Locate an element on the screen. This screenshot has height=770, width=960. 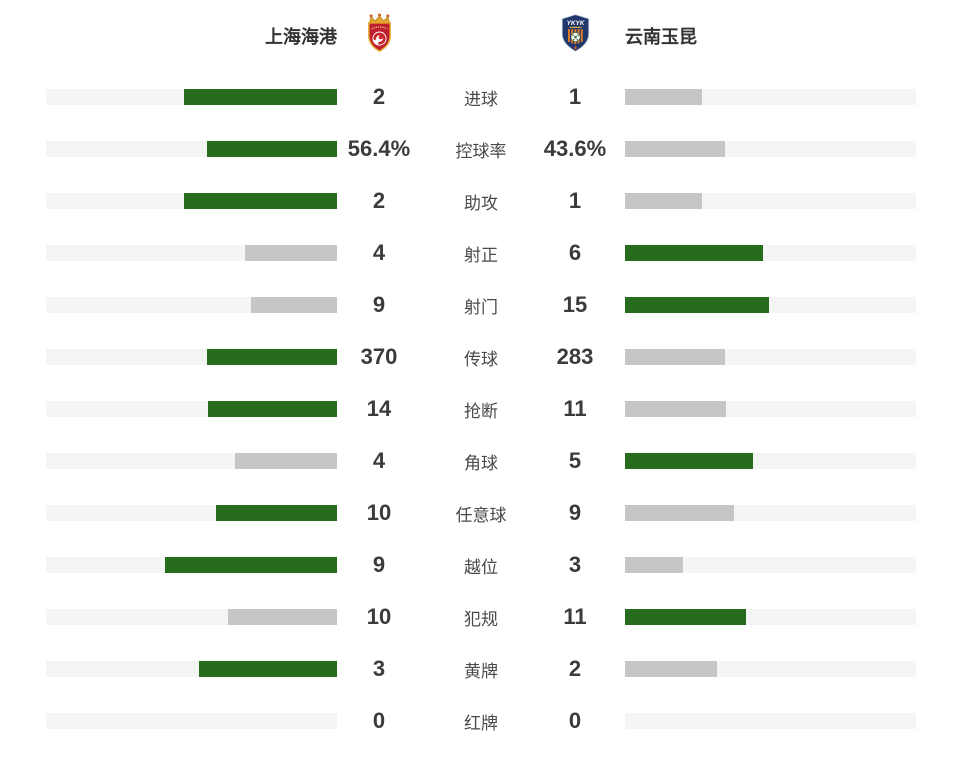
stat-label: 角球 is located at coordinates (481, 463).